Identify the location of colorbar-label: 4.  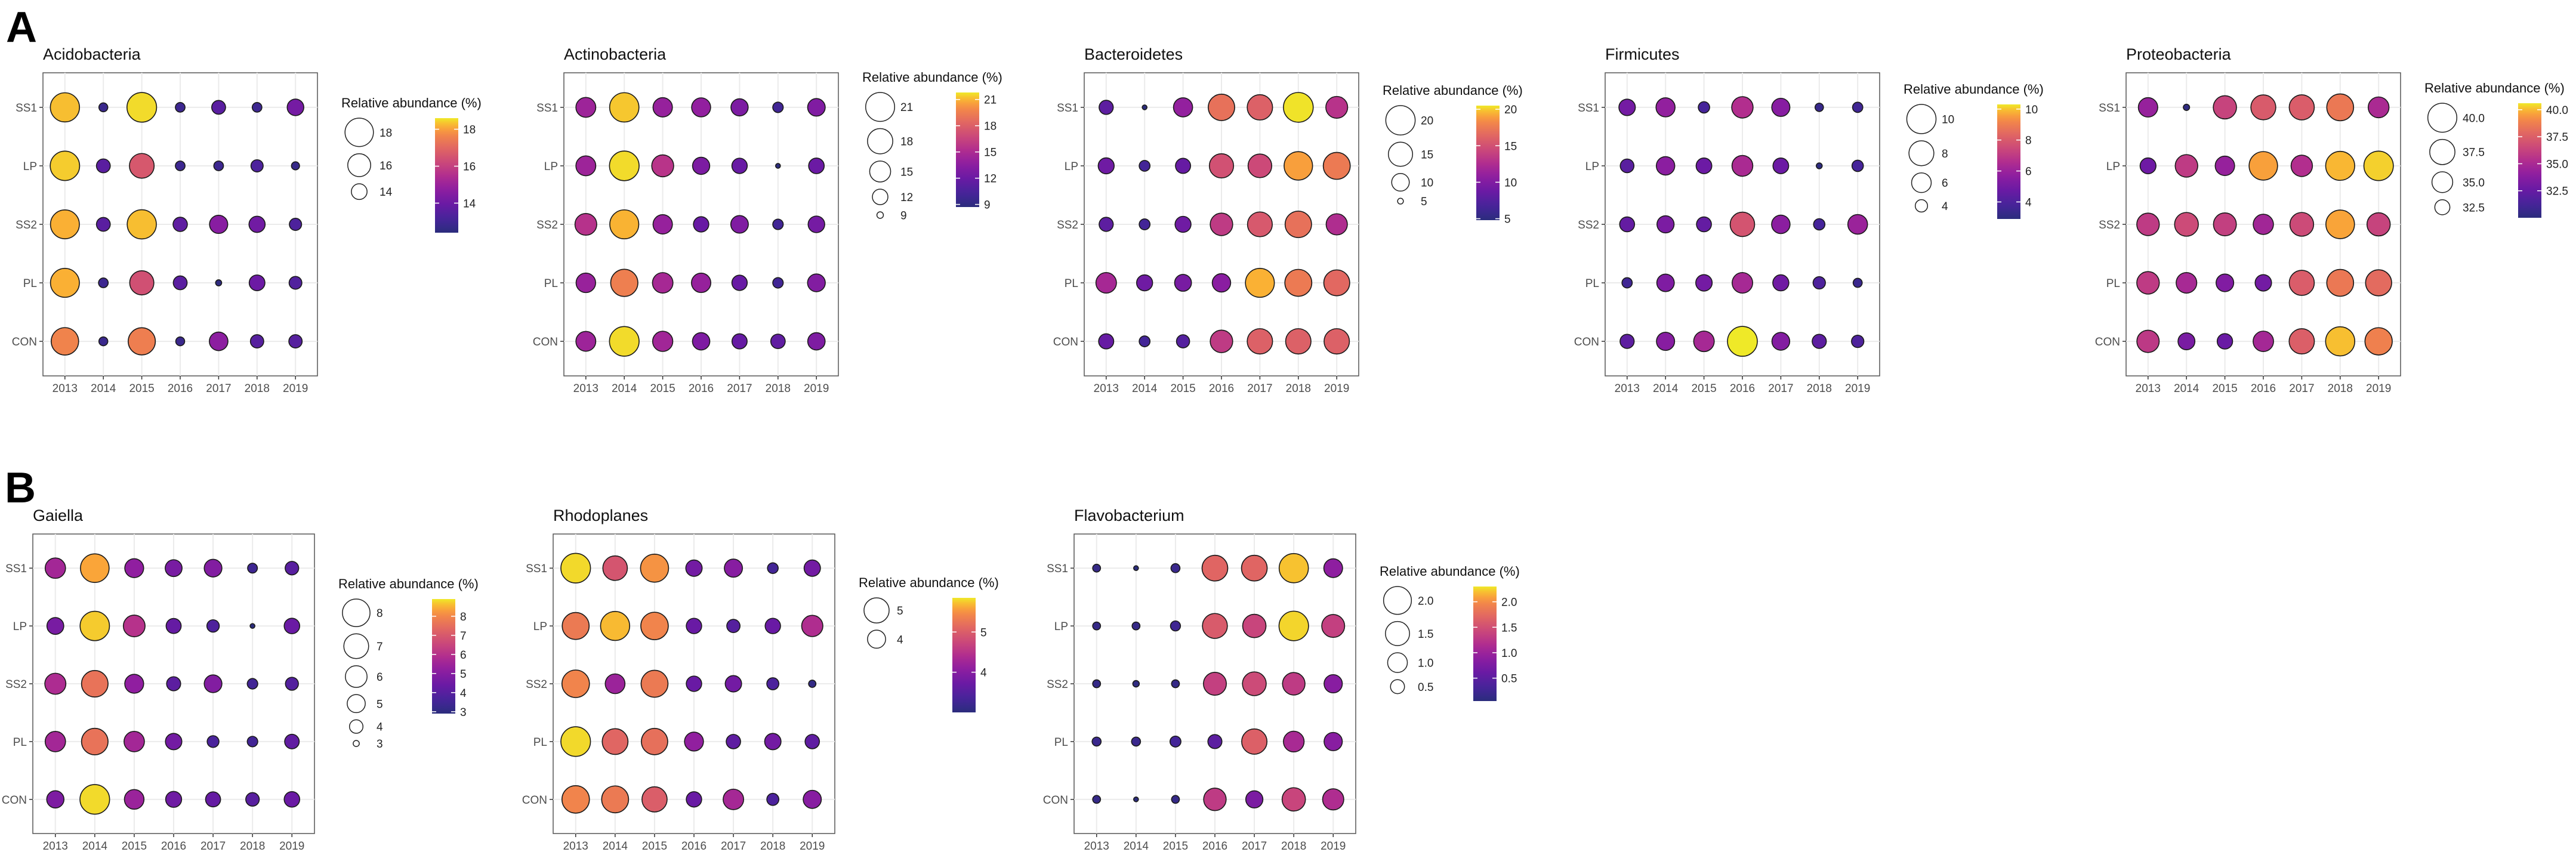
(983, 673).